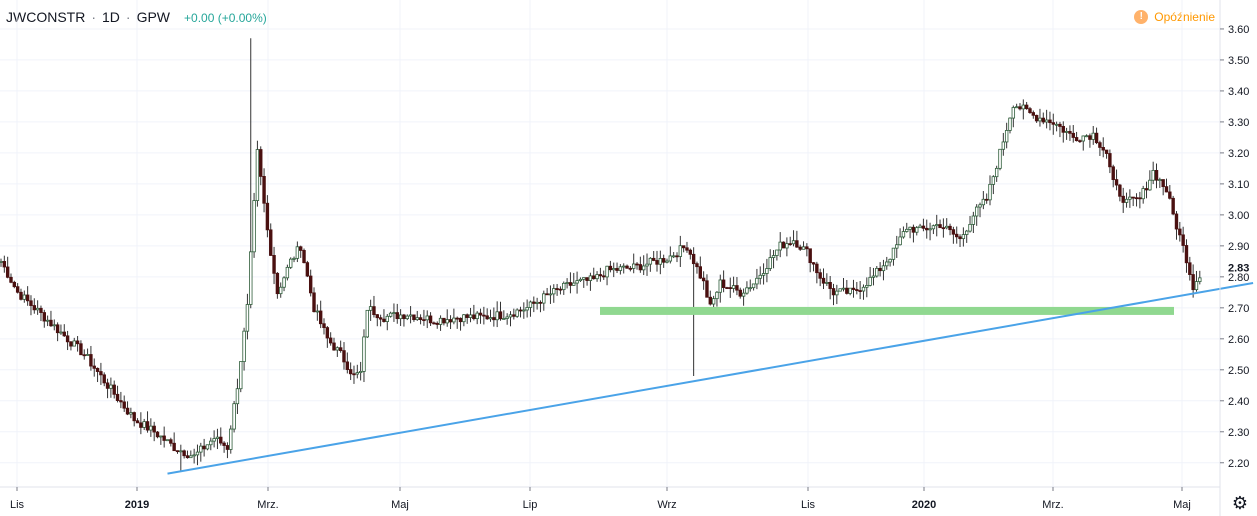 The width and height of the screenshot is (1257, 516). What do you see at coordinates (1240, 503) in the screenshot?
I see `gear-icon: ⚙` at bounding box center [1240, 503].